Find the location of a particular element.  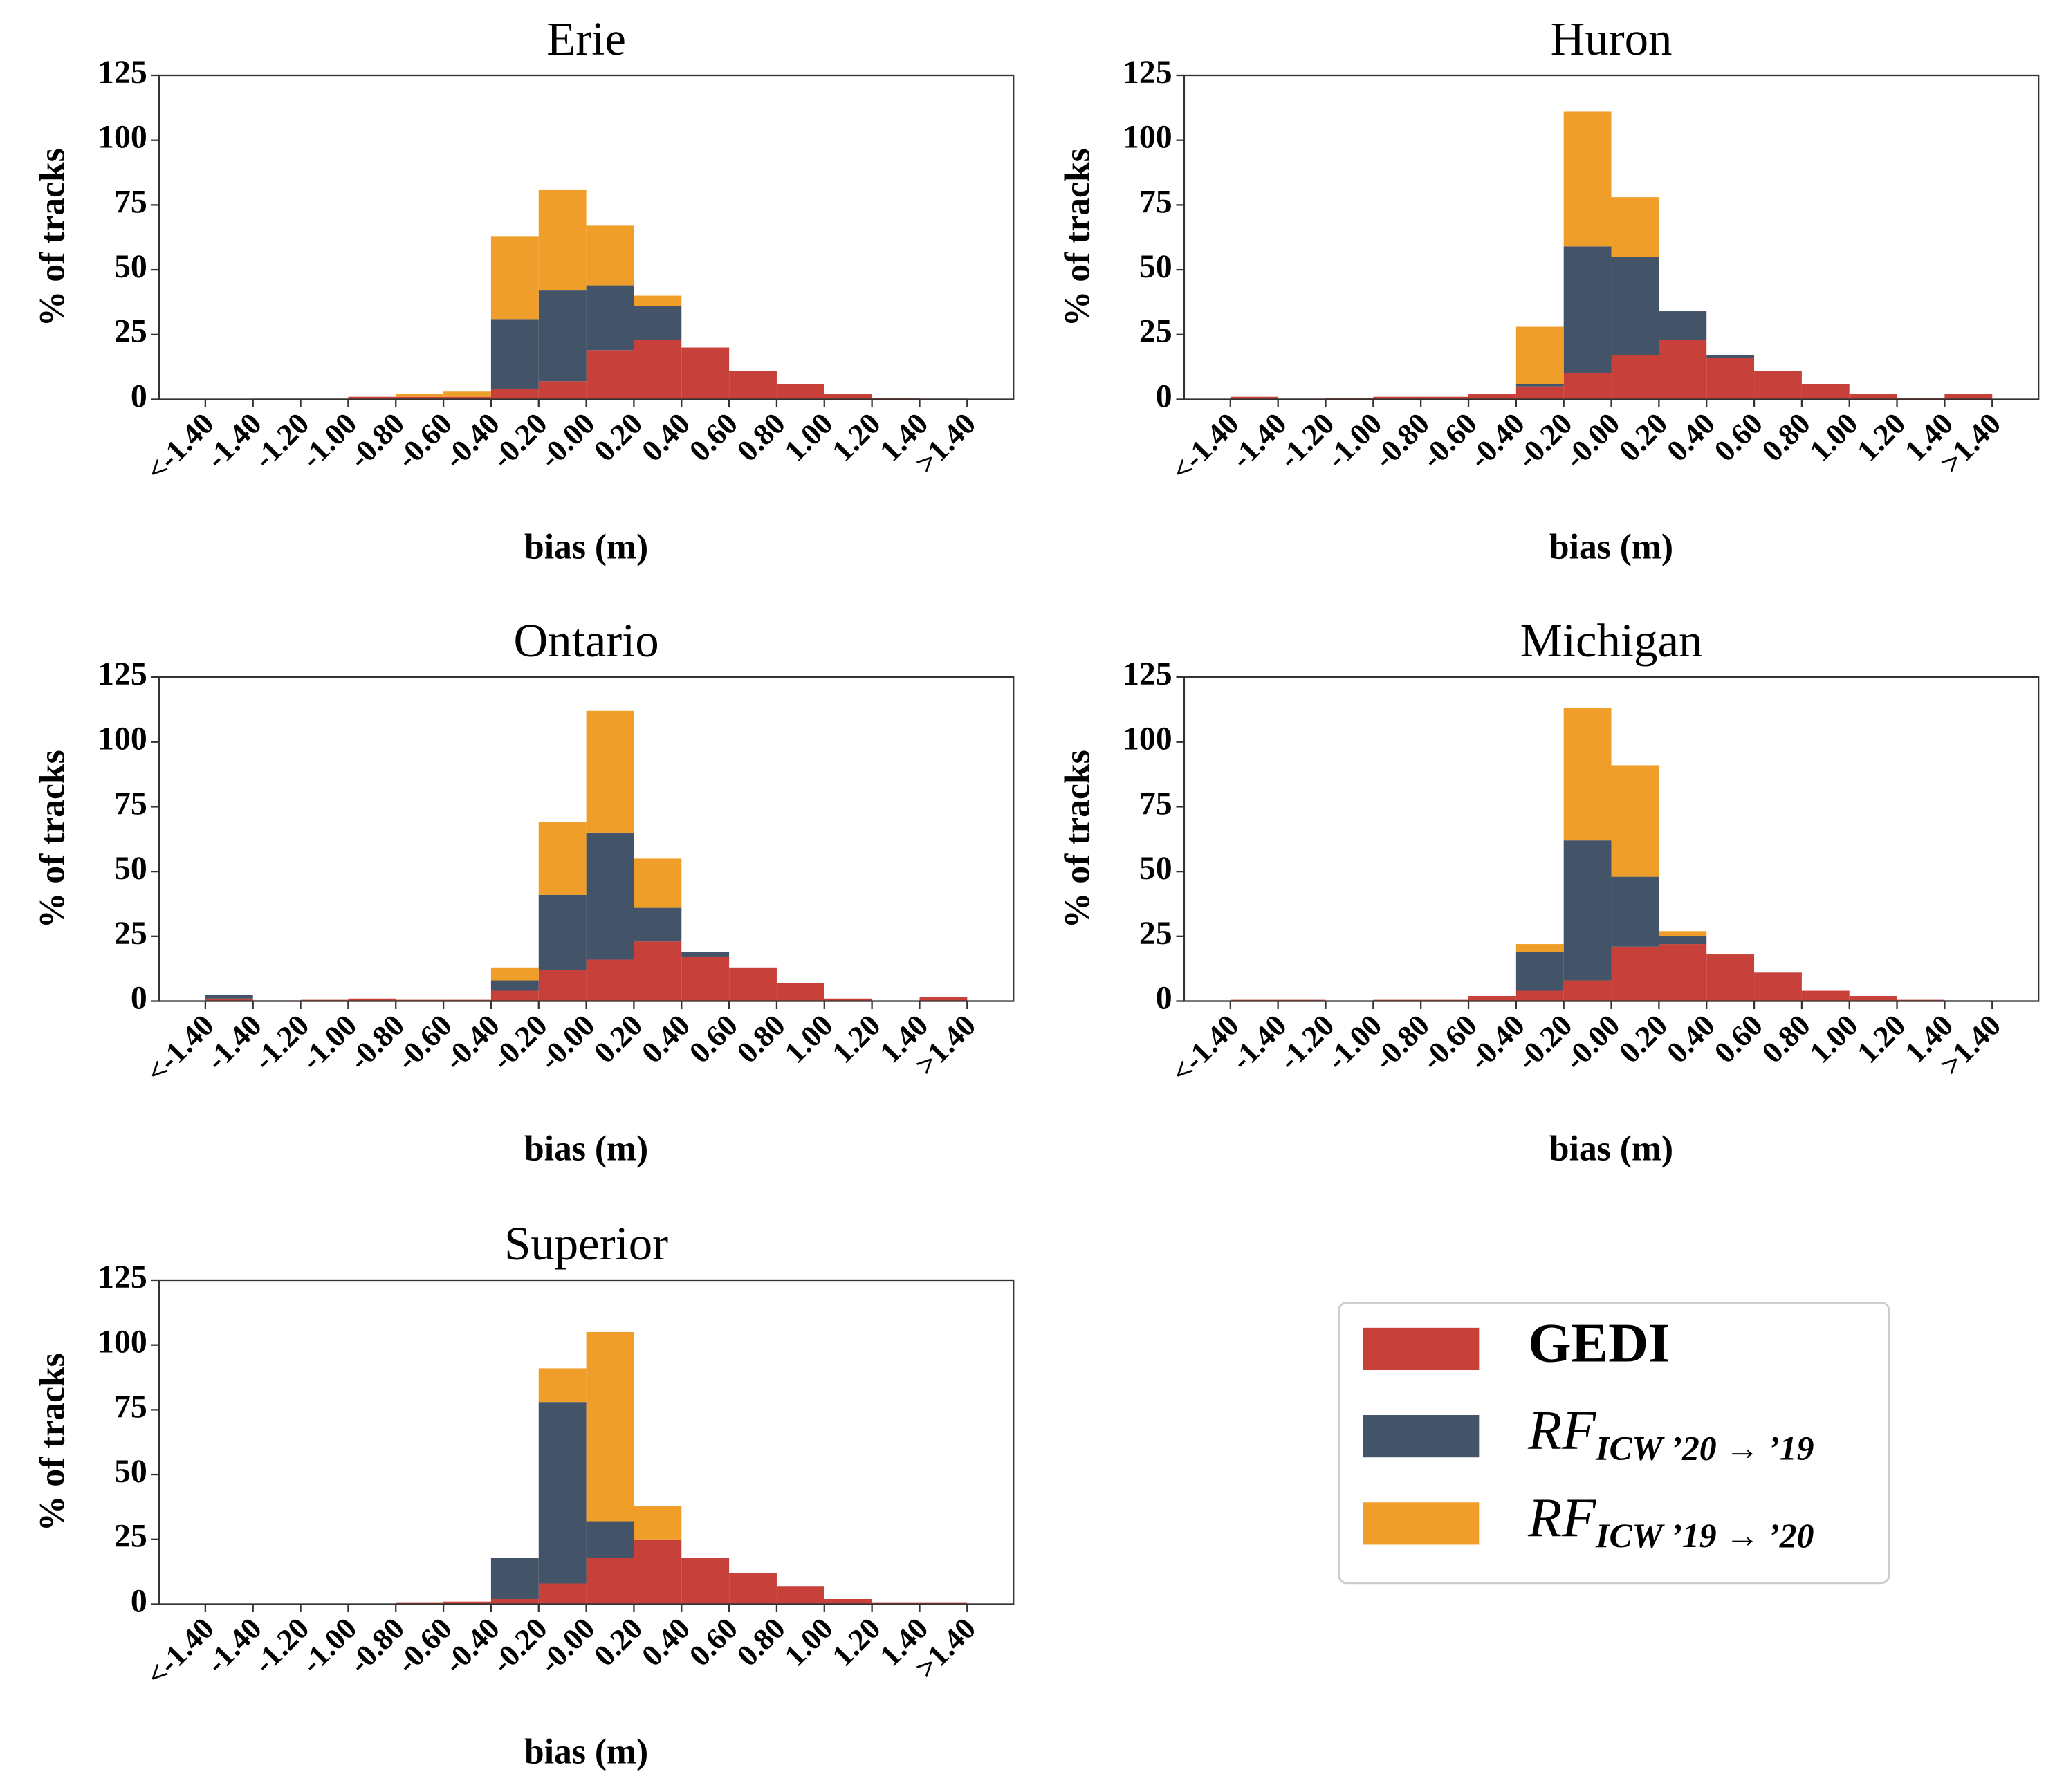

chart-title: Michigan is located at coordinates (1611, 641).